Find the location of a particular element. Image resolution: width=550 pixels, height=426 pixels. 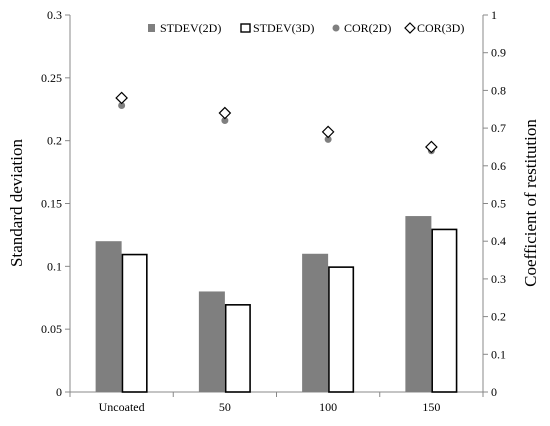

right-tick-label: 0.9 is located at coordinates (498, 53).